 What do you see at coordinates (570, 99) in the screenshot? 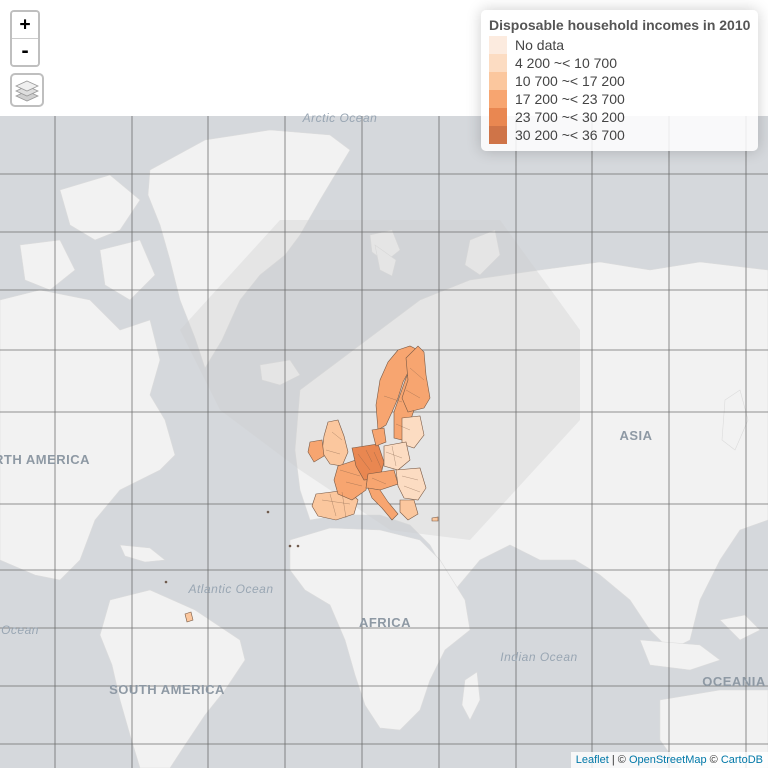
I see `legend-label: 17 200 ~< 23 700` at bounding box center [570, 99].